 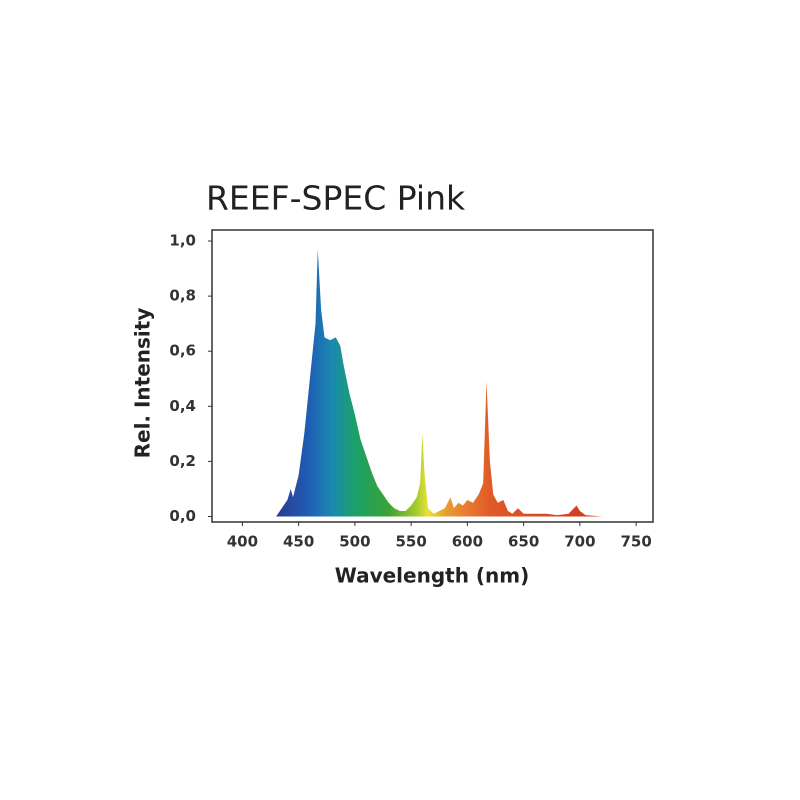 I want to click on x-tick-label: 700, so click(x=579, y=542).